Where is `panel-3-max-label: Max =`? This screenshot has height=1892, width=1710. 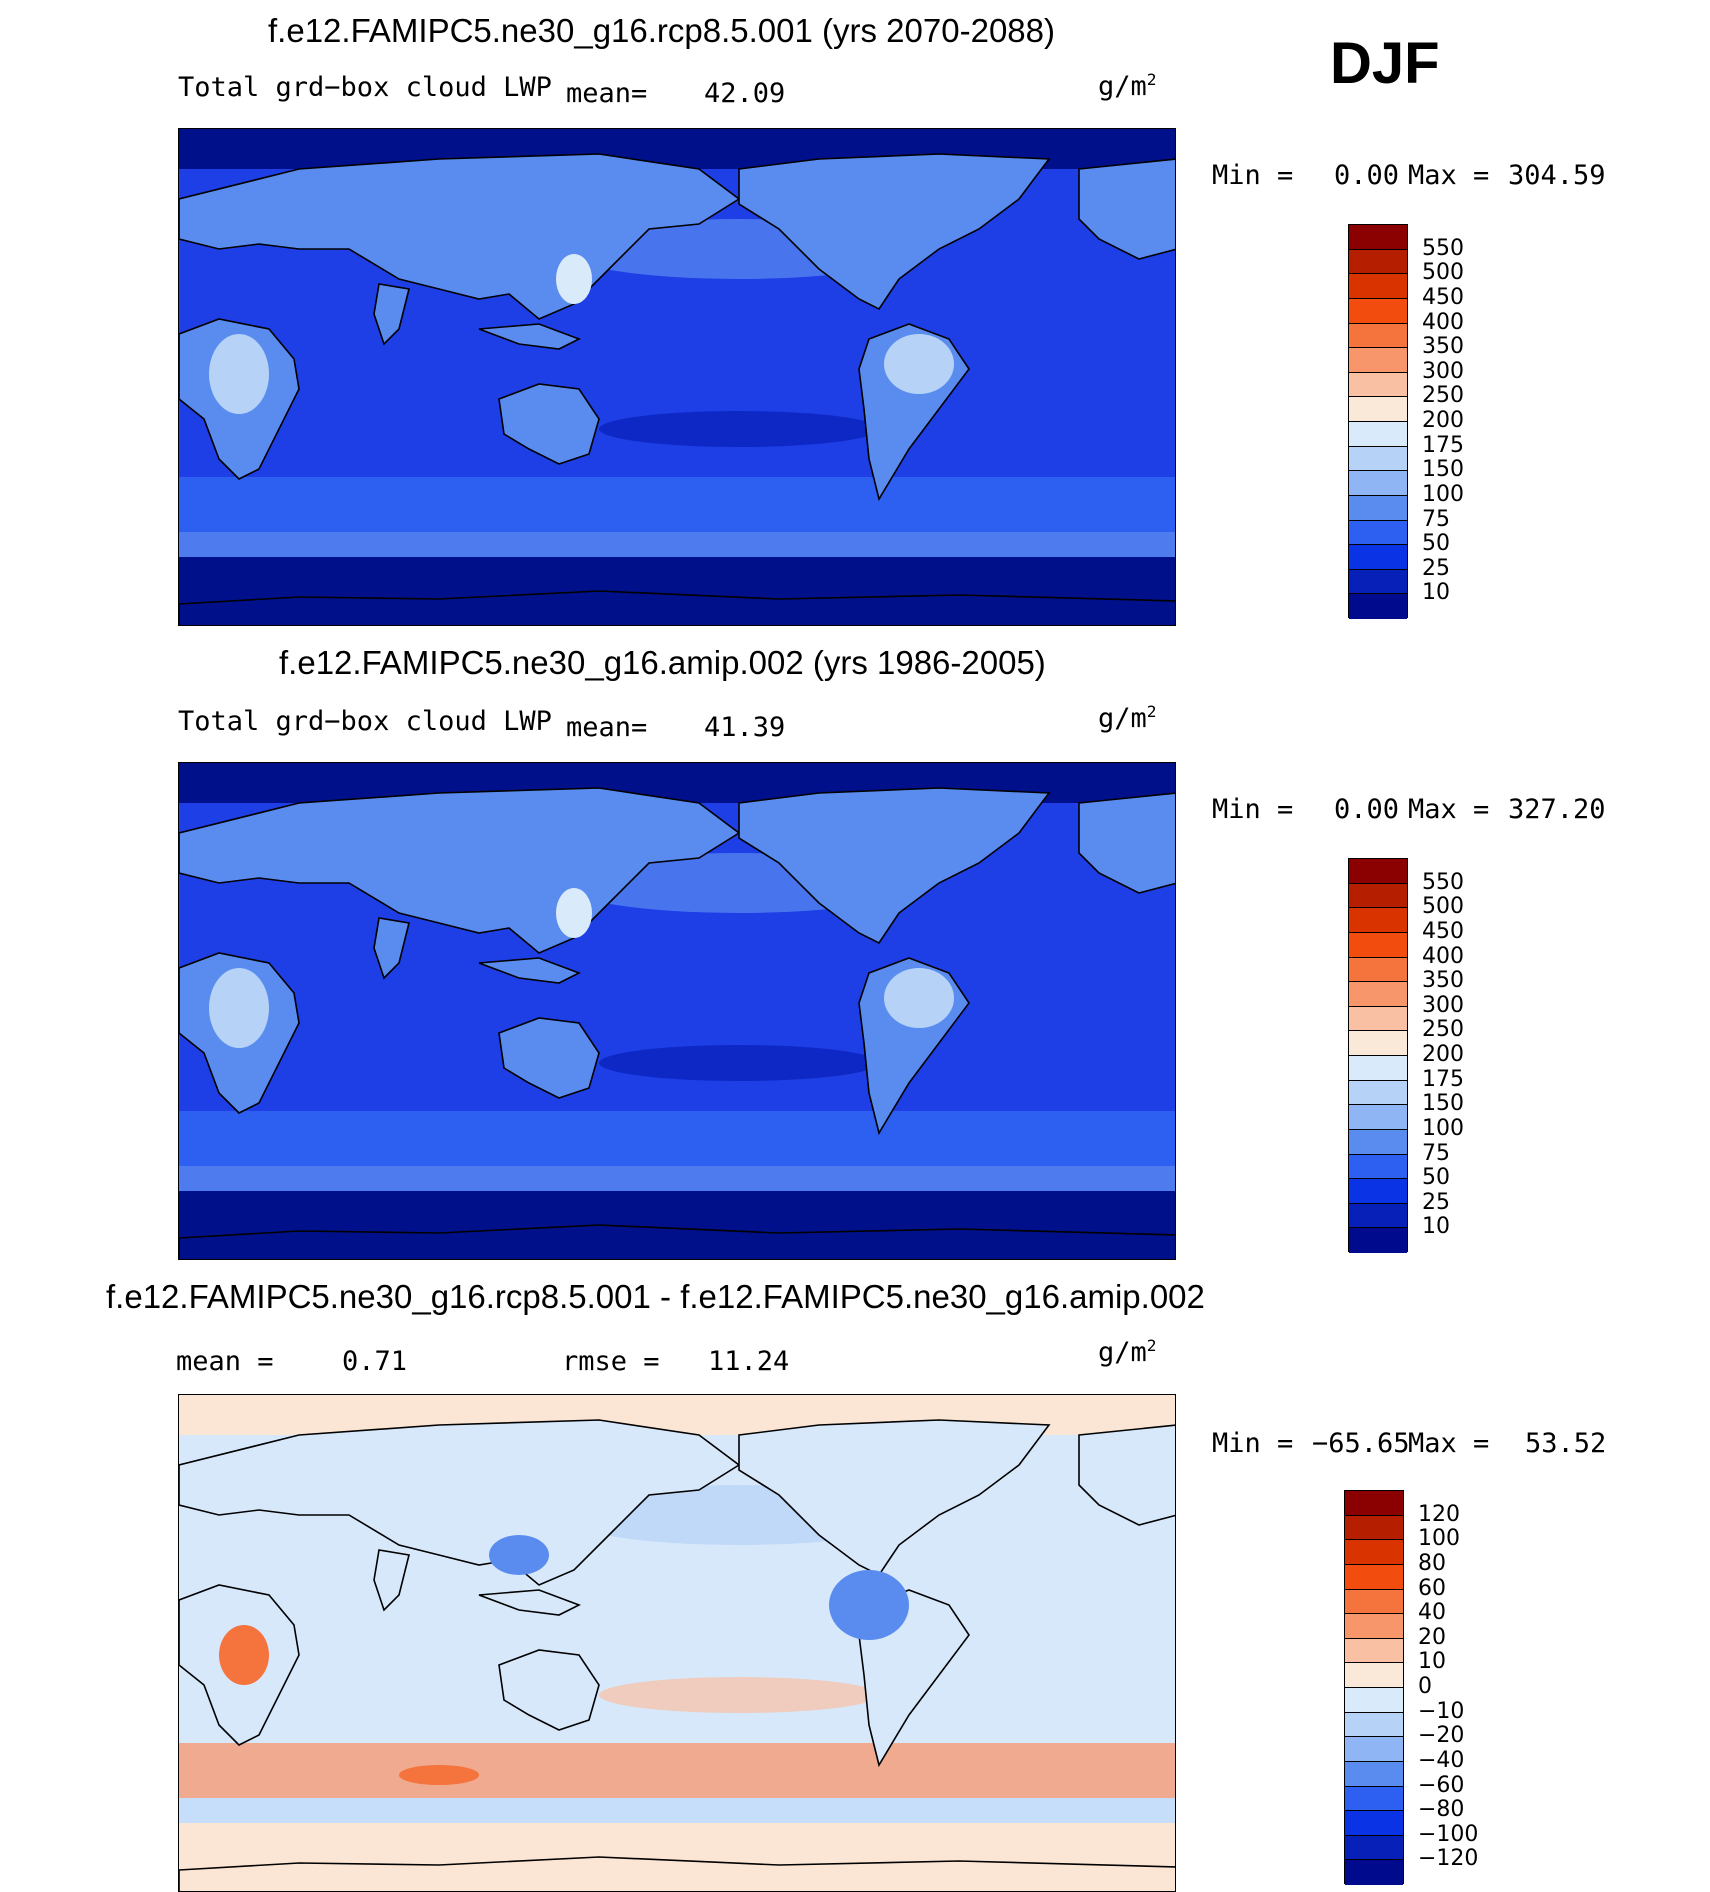 panel-3-max-label: Max = is located at coordinates (1449, 1443).